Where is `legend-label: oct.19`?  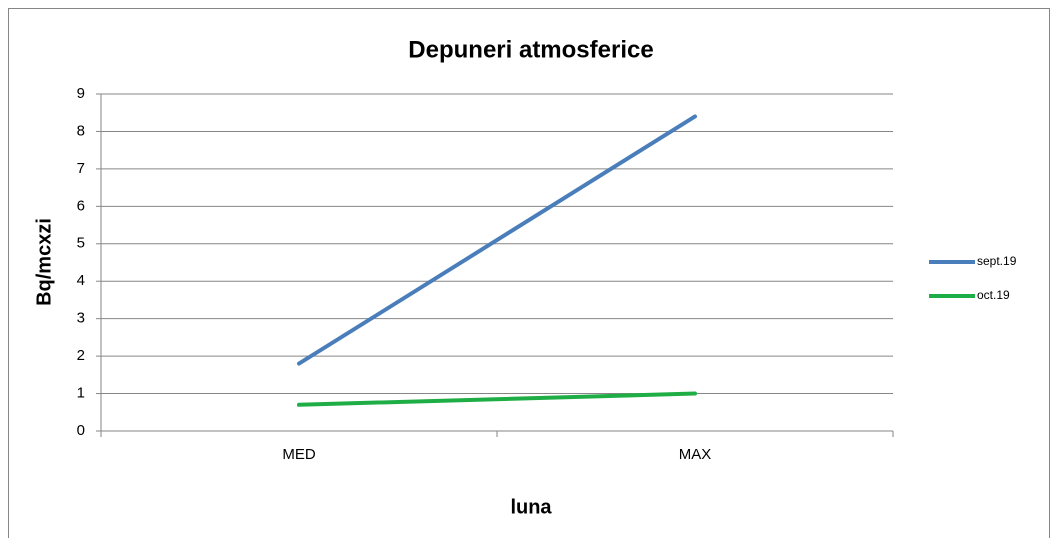
legend-label: oct.19 is located at coordinates (993, 295).